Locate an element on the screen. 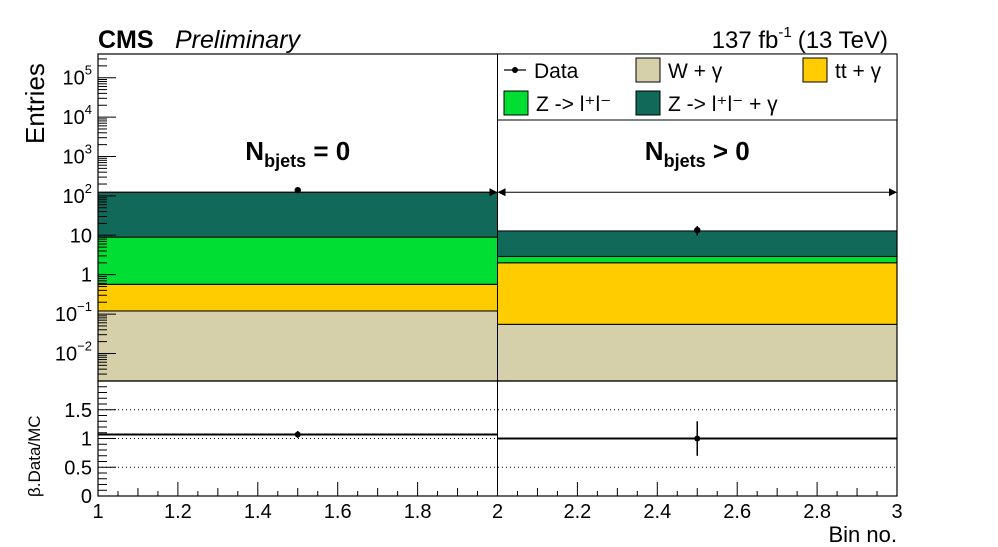  x-tick-label: 1.8 is located at coordinates (418, 512).